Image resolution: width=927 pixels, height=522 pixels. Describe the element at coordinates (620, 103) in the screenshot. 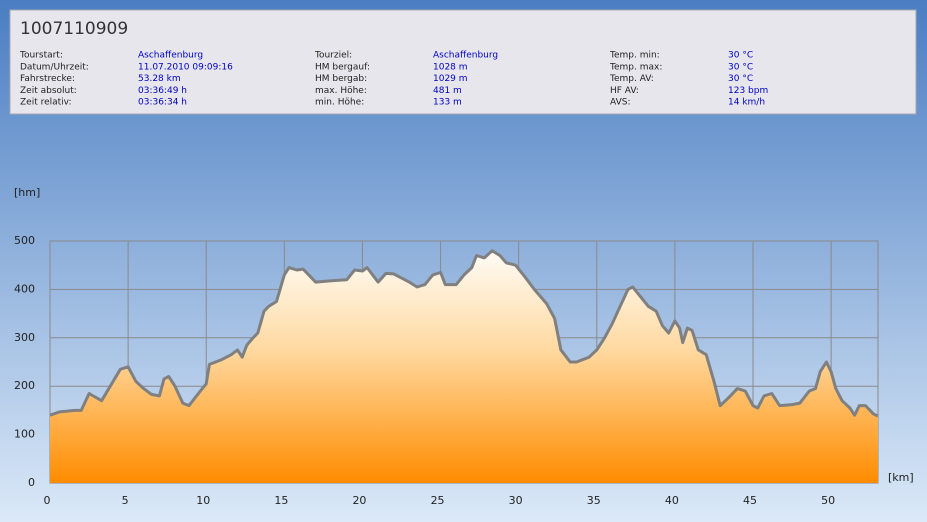

I see `info-label: AVS:` at that location.